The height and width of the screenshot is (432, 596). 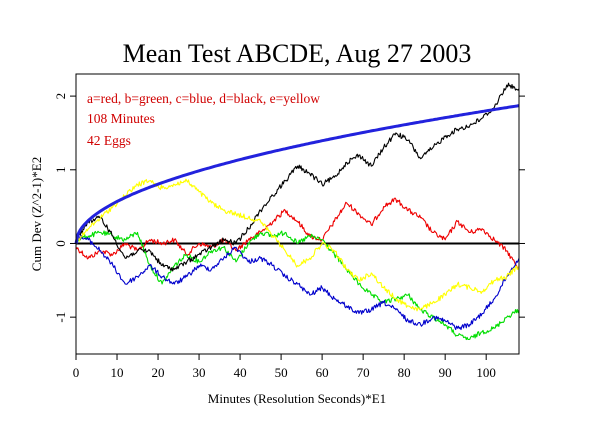 What do you see at coordinates (363, 372) in the screenshot?
I see `x-tick-label: 70` at bounding box center [363, 372].